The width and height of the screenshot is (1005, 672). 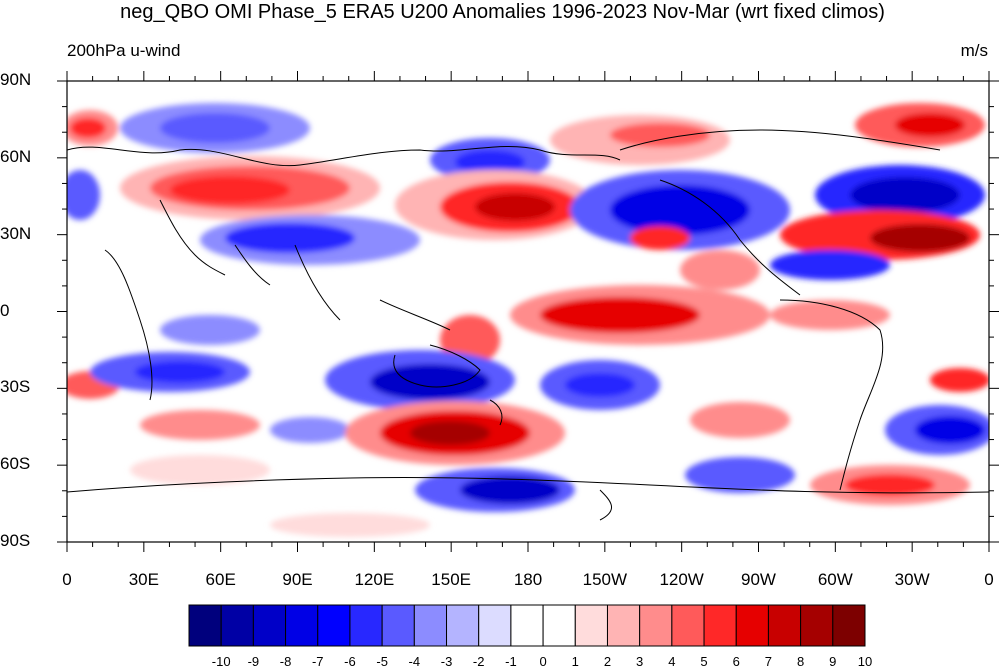 I want to click on latitude-label: 90S, so click(x=15, y=540).